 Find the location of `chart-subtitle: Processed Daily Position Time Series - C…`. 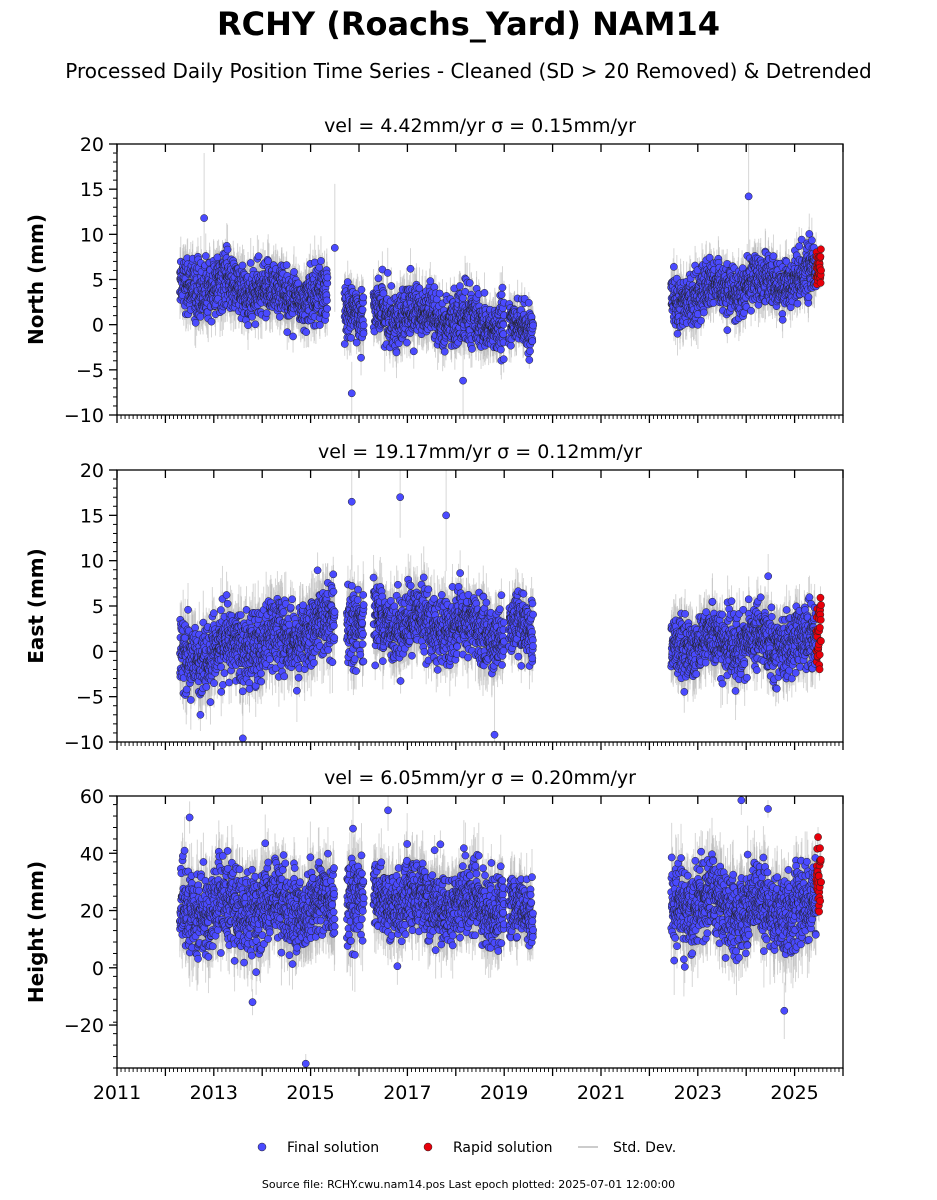

chart-subtitle: Processed Daily Position Time Series - C… is located at coordinates (468, 71).